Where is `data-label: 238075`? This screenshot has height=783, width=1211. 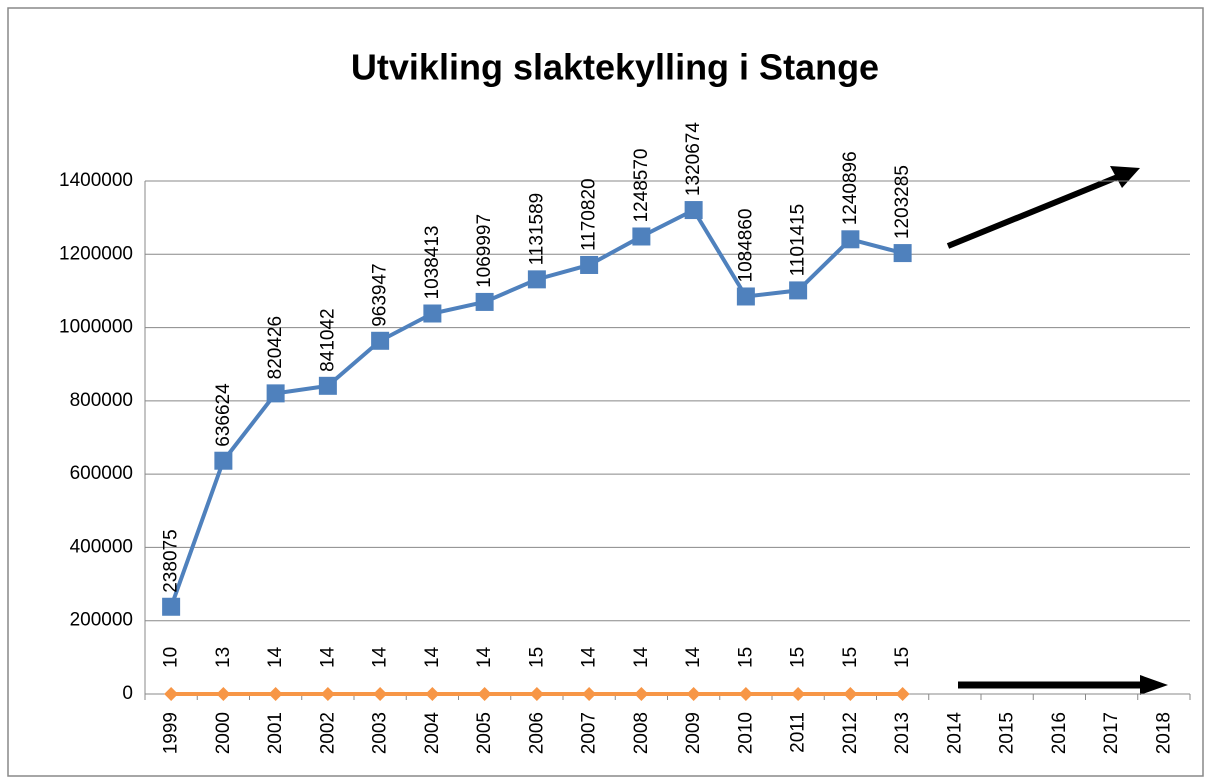 data-label: 238075 is located at coordinates (171, 560).